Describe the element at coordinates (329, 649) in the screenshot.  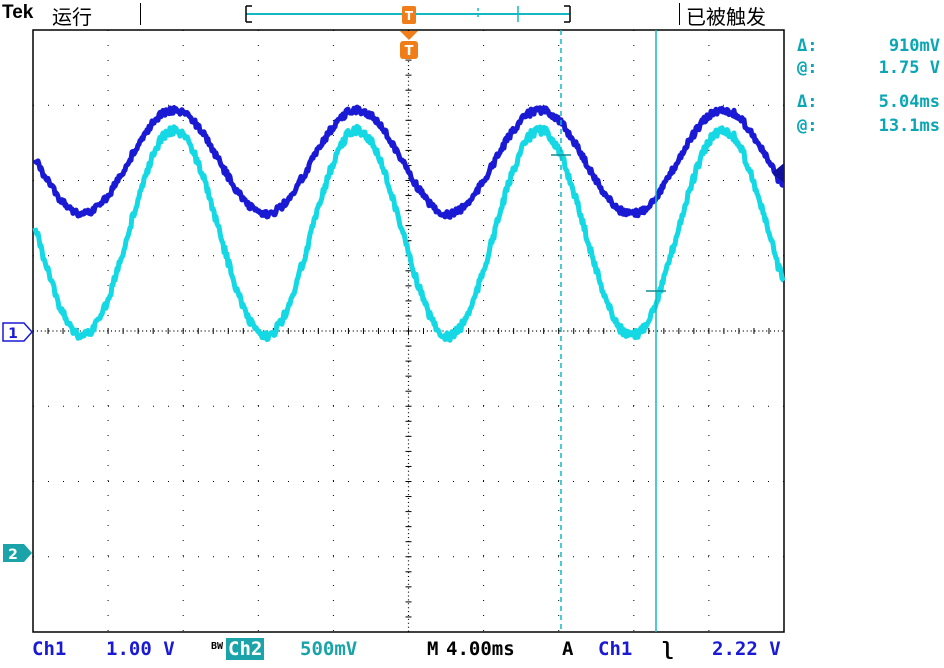
I see `ch2-scale: 500mV` at that location.